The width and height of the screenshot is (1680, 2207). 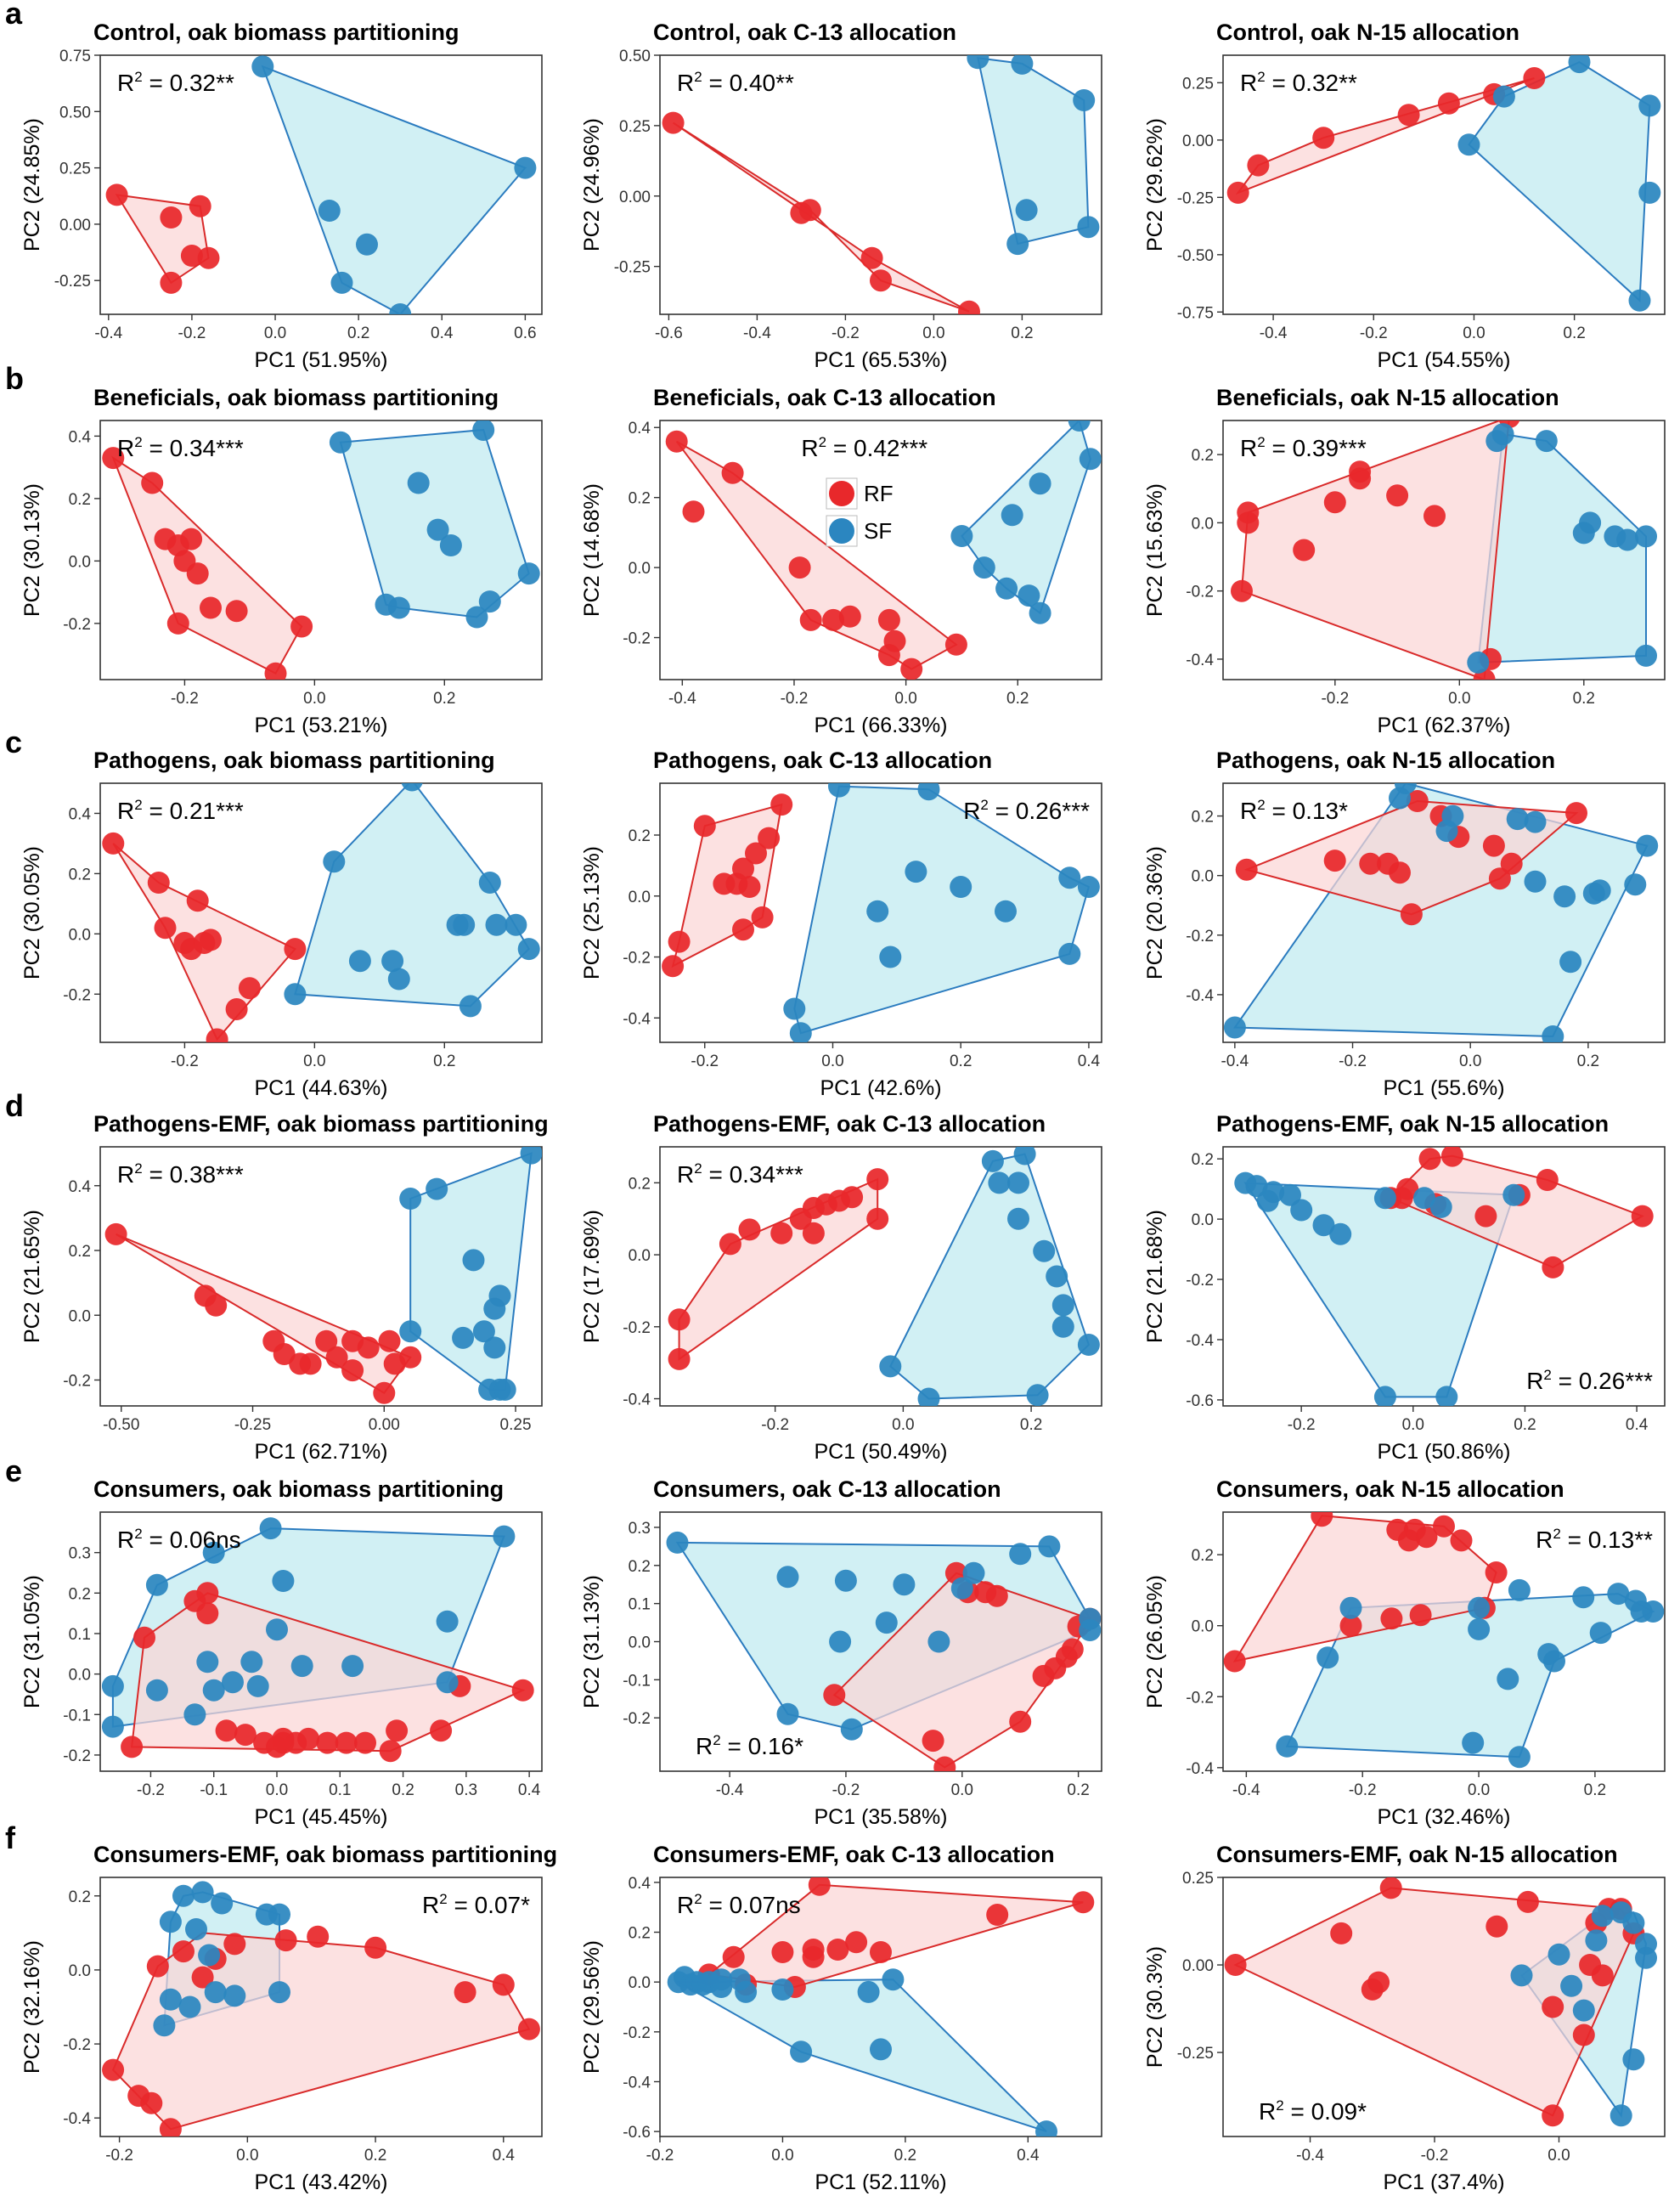 What do you see at coordinates (1388, 398) in the screenshot?
I see `panel-title: Beneficials, oak N-15 allocation` at bounding box center [1388, 398].